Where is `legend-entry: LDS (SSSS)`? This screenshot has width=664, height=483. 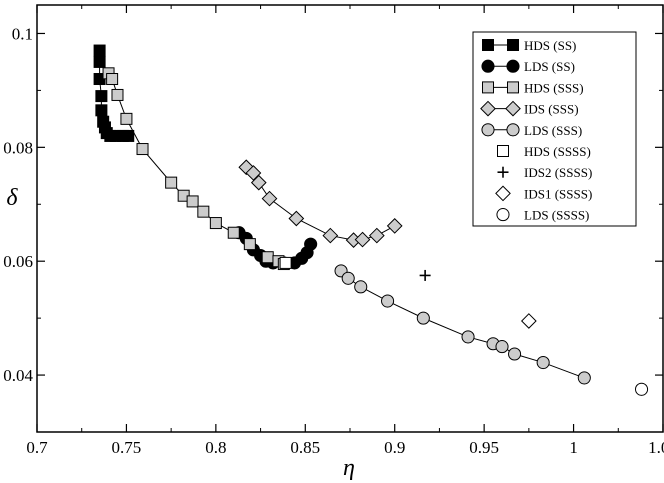
legend-entry: LDS (SSSS) is located at coordinates (542, 215).